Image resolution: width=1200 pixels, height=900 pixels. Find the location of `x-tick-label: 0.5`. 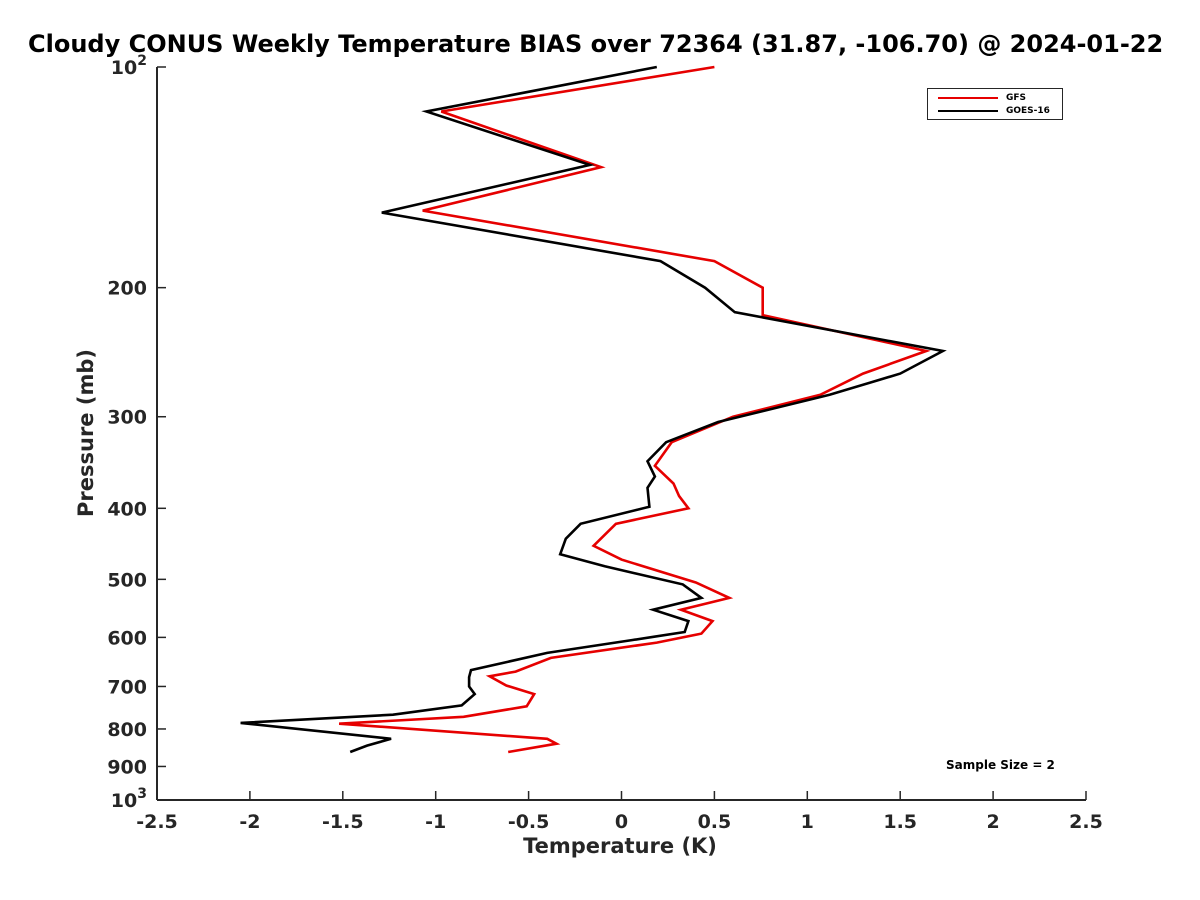

x-tick-label: 0.5 is located at coordinates (715, 822).